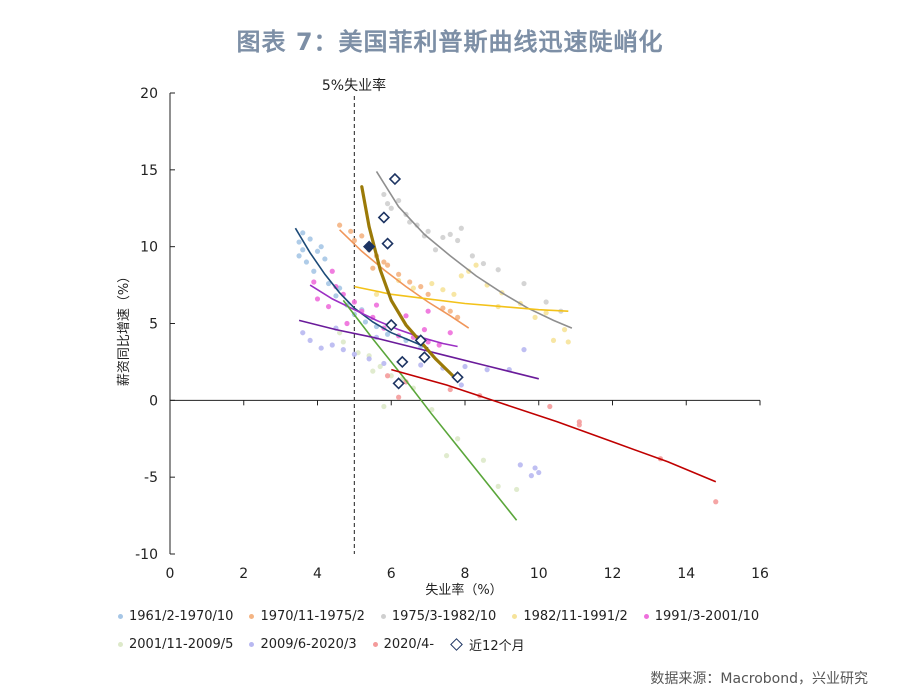 The height and width of the screenshot is (700, 900). What do you see at coordinates (497, 646) in the screenshot?
I see `legend-label: 近12个月` at bounding box center [497, 646].